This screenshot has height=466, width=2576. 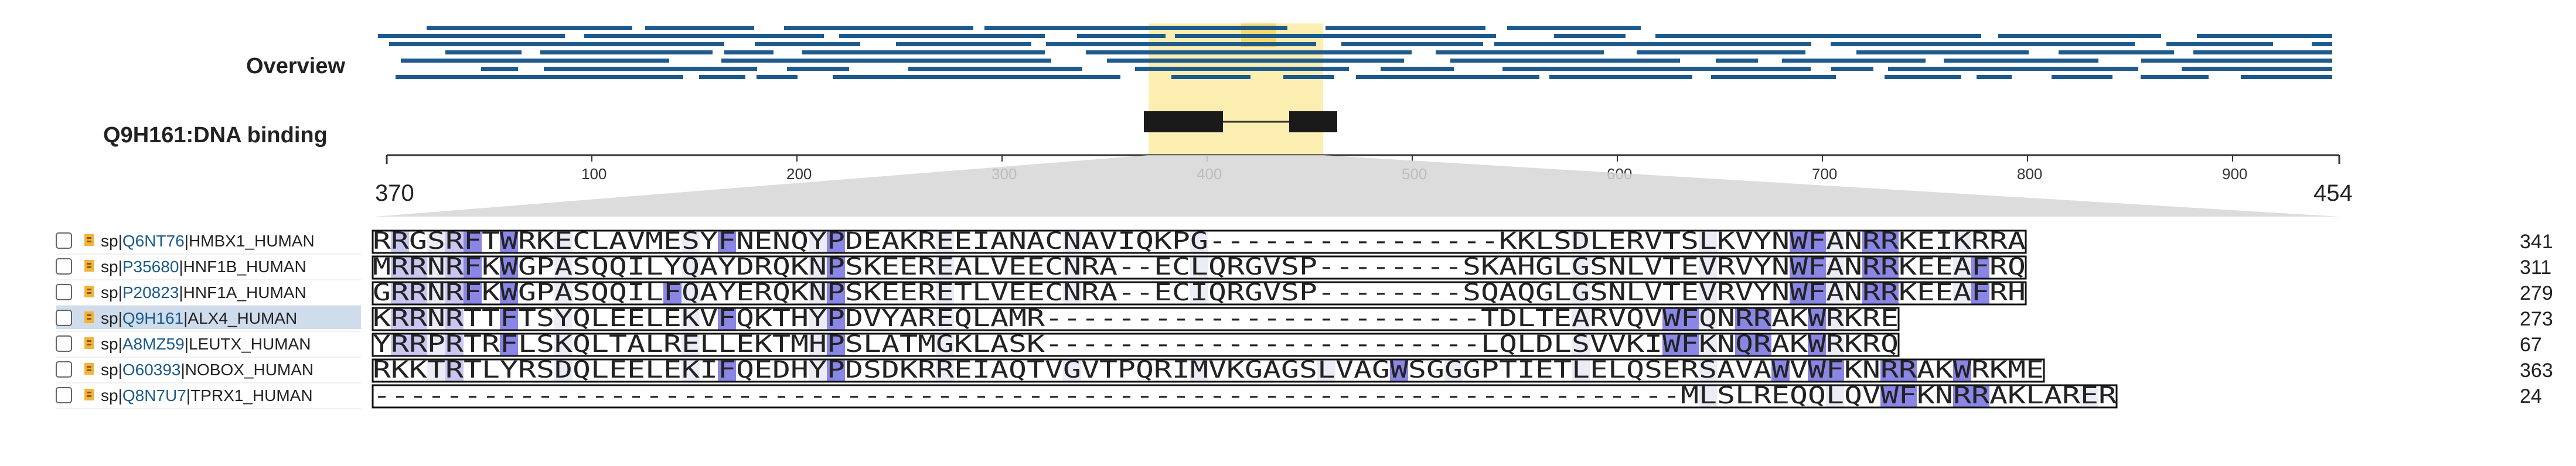 What do you see at coordinates (153, 344) in the screenshot?
I see `accession-link: A8MZ59` at bounding box center [153, 344].